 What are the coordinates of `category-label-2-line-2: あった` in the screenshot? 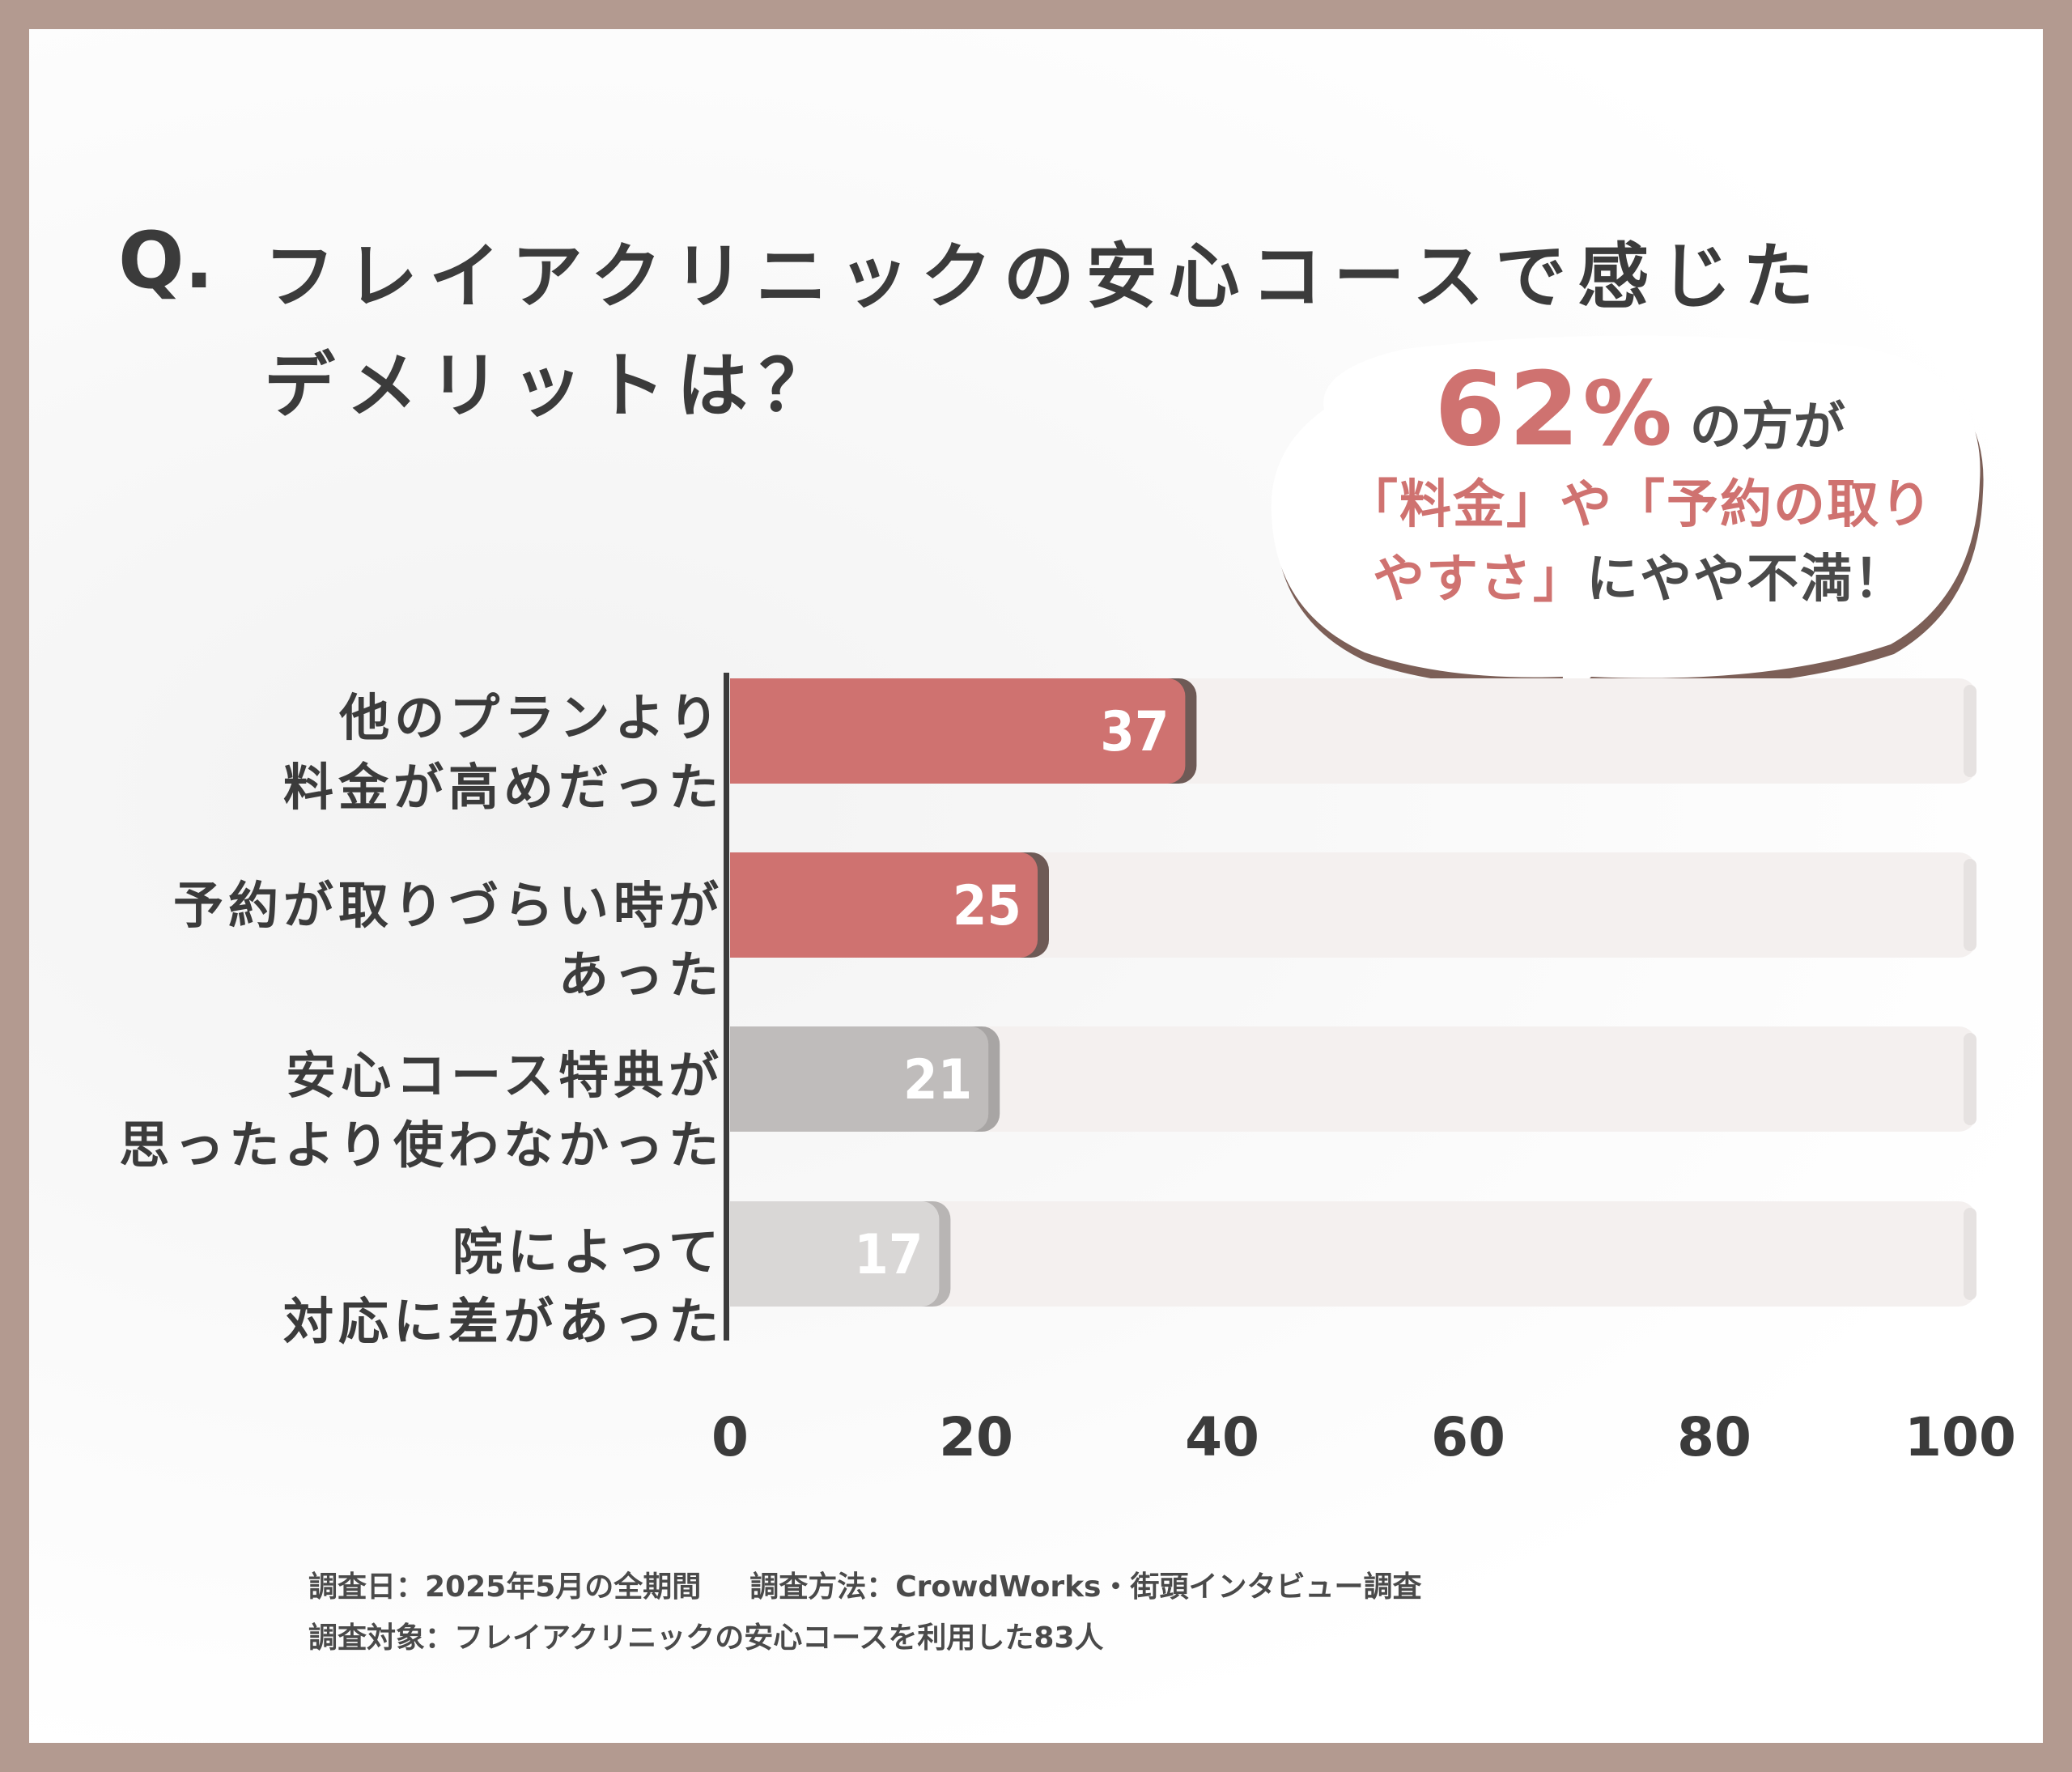 It's located at (641, 975).